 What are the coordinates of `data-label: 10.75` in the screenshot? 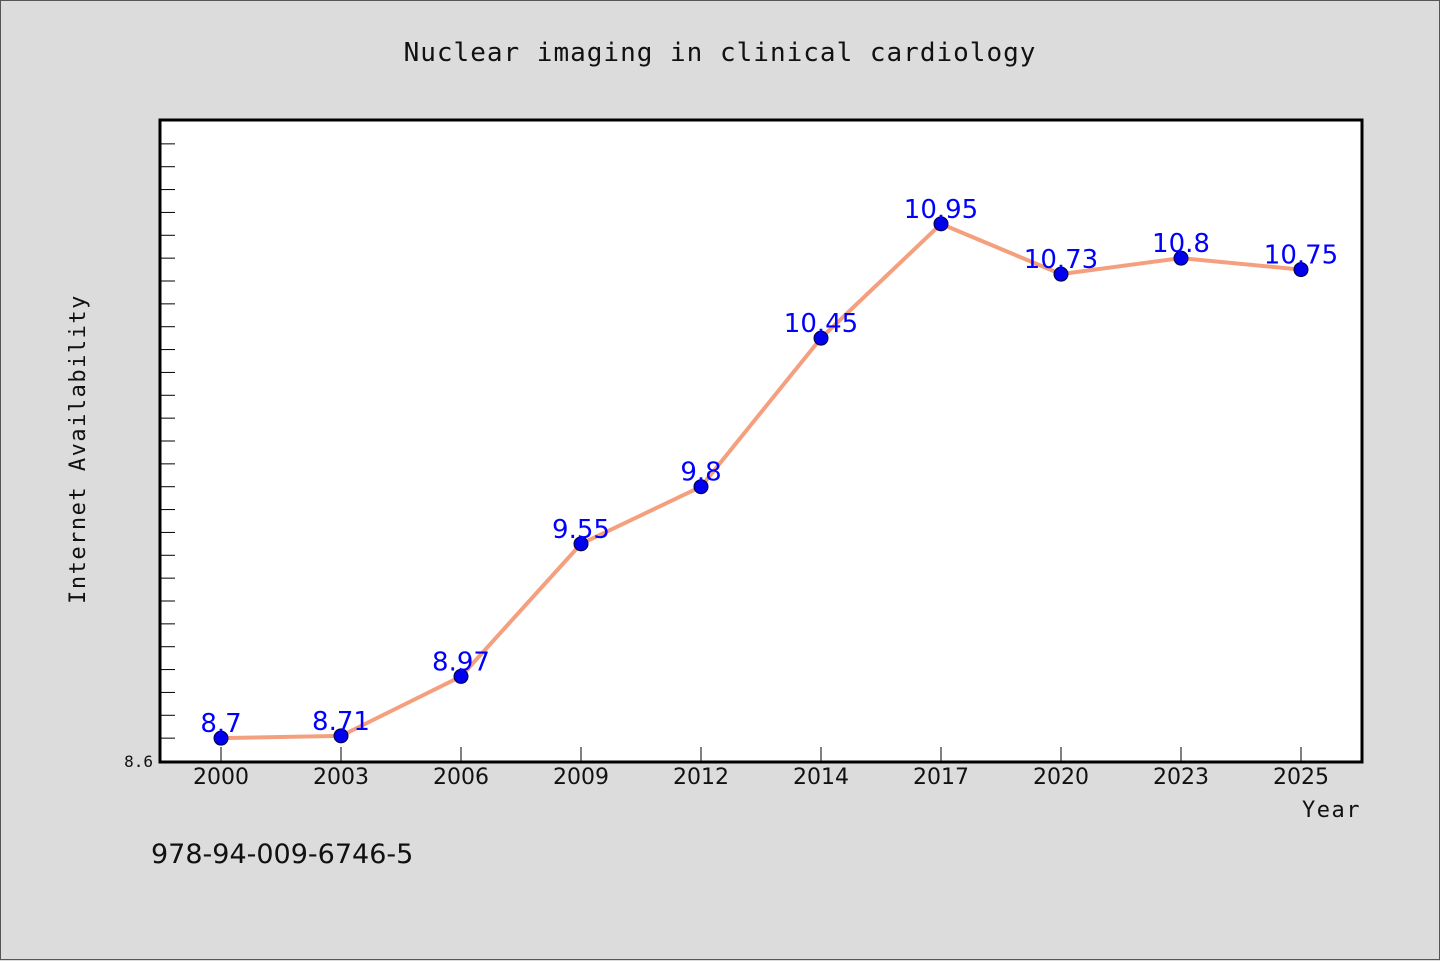 It's located at (1301, 256).